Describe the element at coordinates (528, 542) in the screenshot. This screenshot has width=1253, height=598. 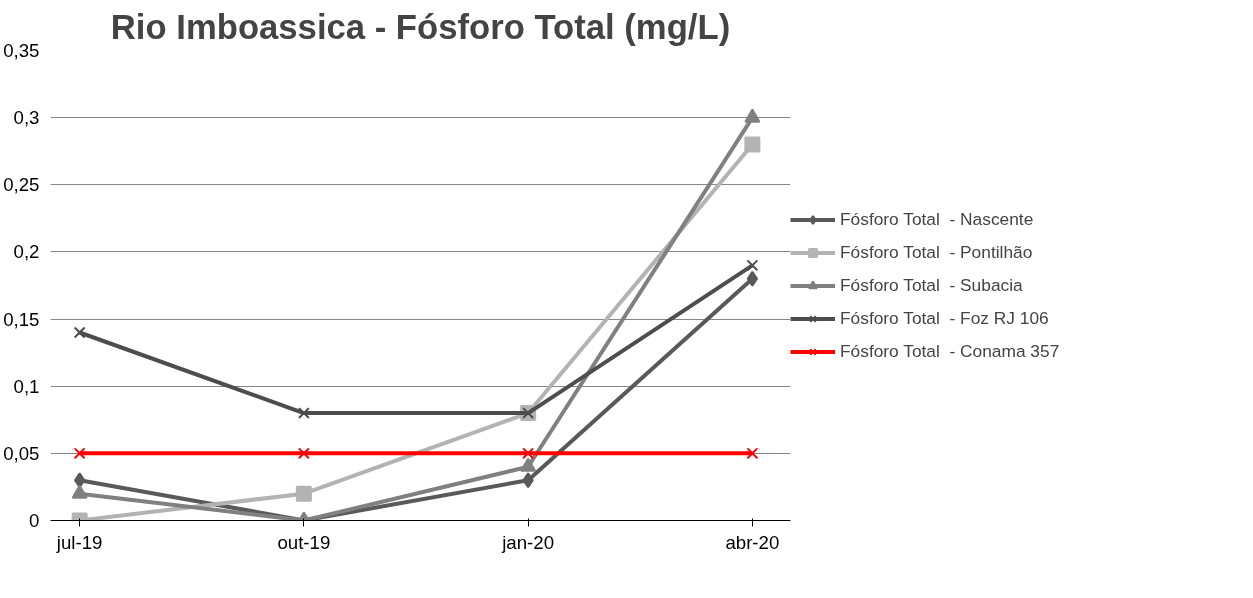
I see `x-tick-label: jan-20` at that location.